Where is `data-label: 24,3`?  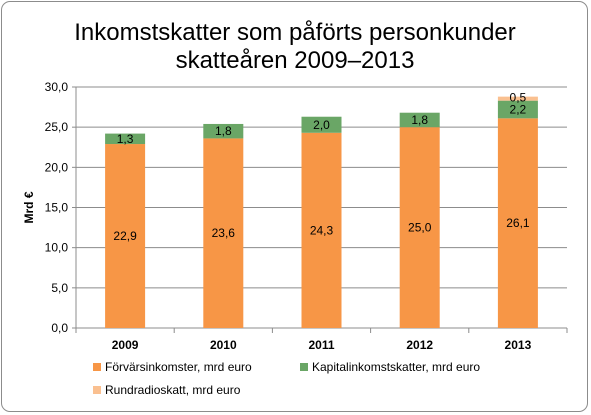
data-label: 24,3 is located at coordinates (322, 230).